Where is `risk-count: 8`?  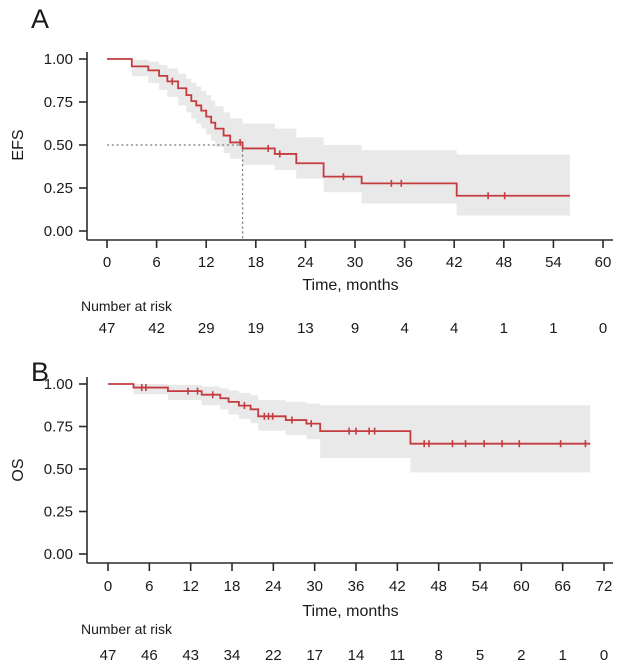 risk-count: 8 is located at coordinates (439, 655).